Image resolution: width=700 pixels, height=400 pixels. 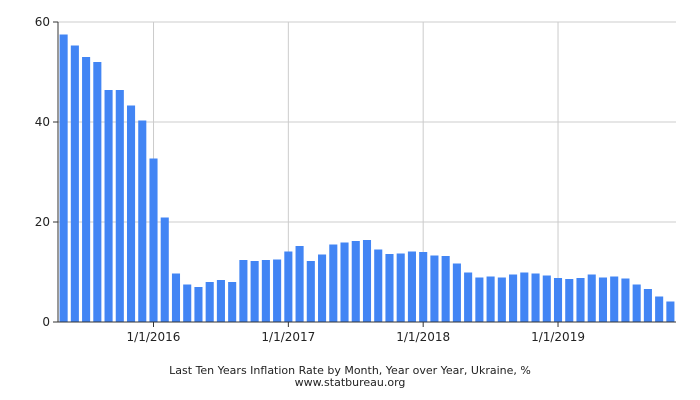 I want to click on y-tick-label: 60, so click(x=42, y=22).